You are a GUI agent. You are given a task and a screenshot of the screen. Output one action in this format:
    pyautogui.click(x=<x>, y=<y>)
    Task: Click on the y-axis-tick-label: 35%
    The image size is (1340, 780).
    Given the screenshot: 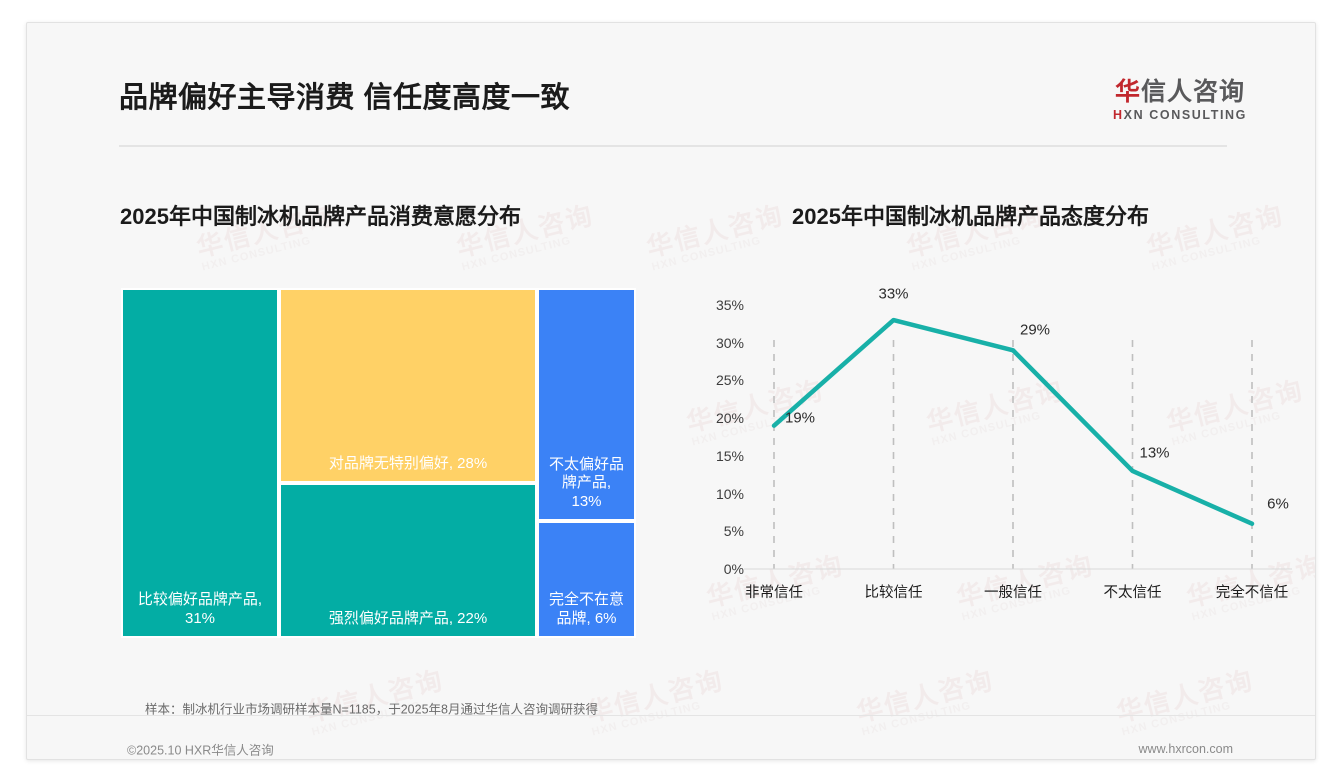 What is the action you would take?
    pyautogui.click(x=729, y=305)
    